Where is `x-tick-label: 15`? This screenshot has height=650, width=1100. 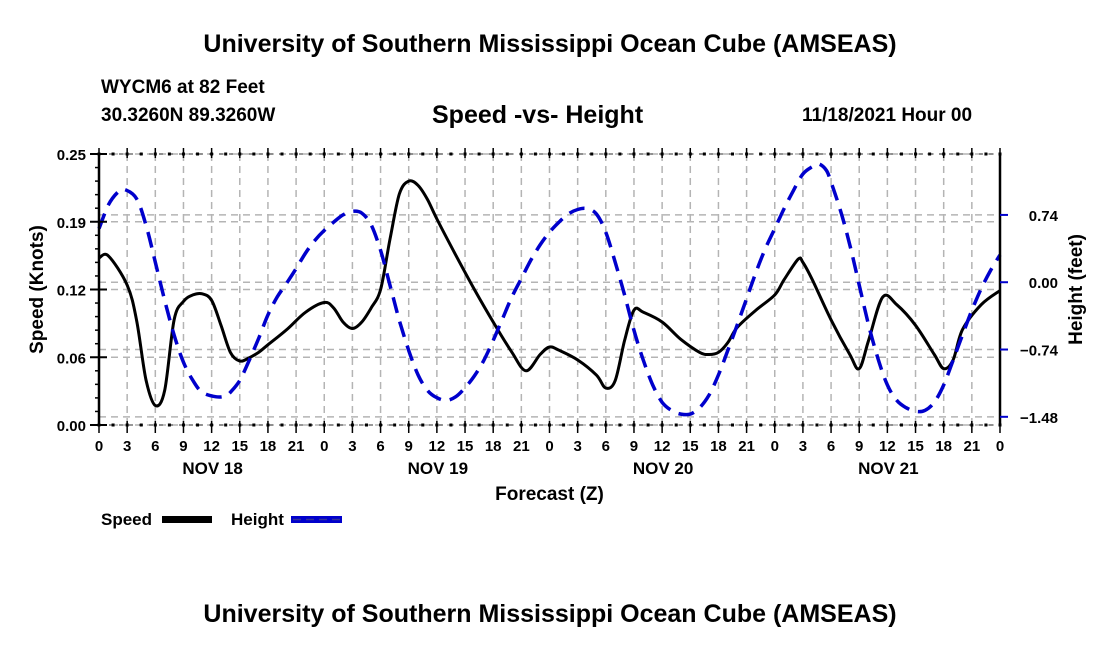
x-tick-label: 15 is located at coordinates (690, 446).